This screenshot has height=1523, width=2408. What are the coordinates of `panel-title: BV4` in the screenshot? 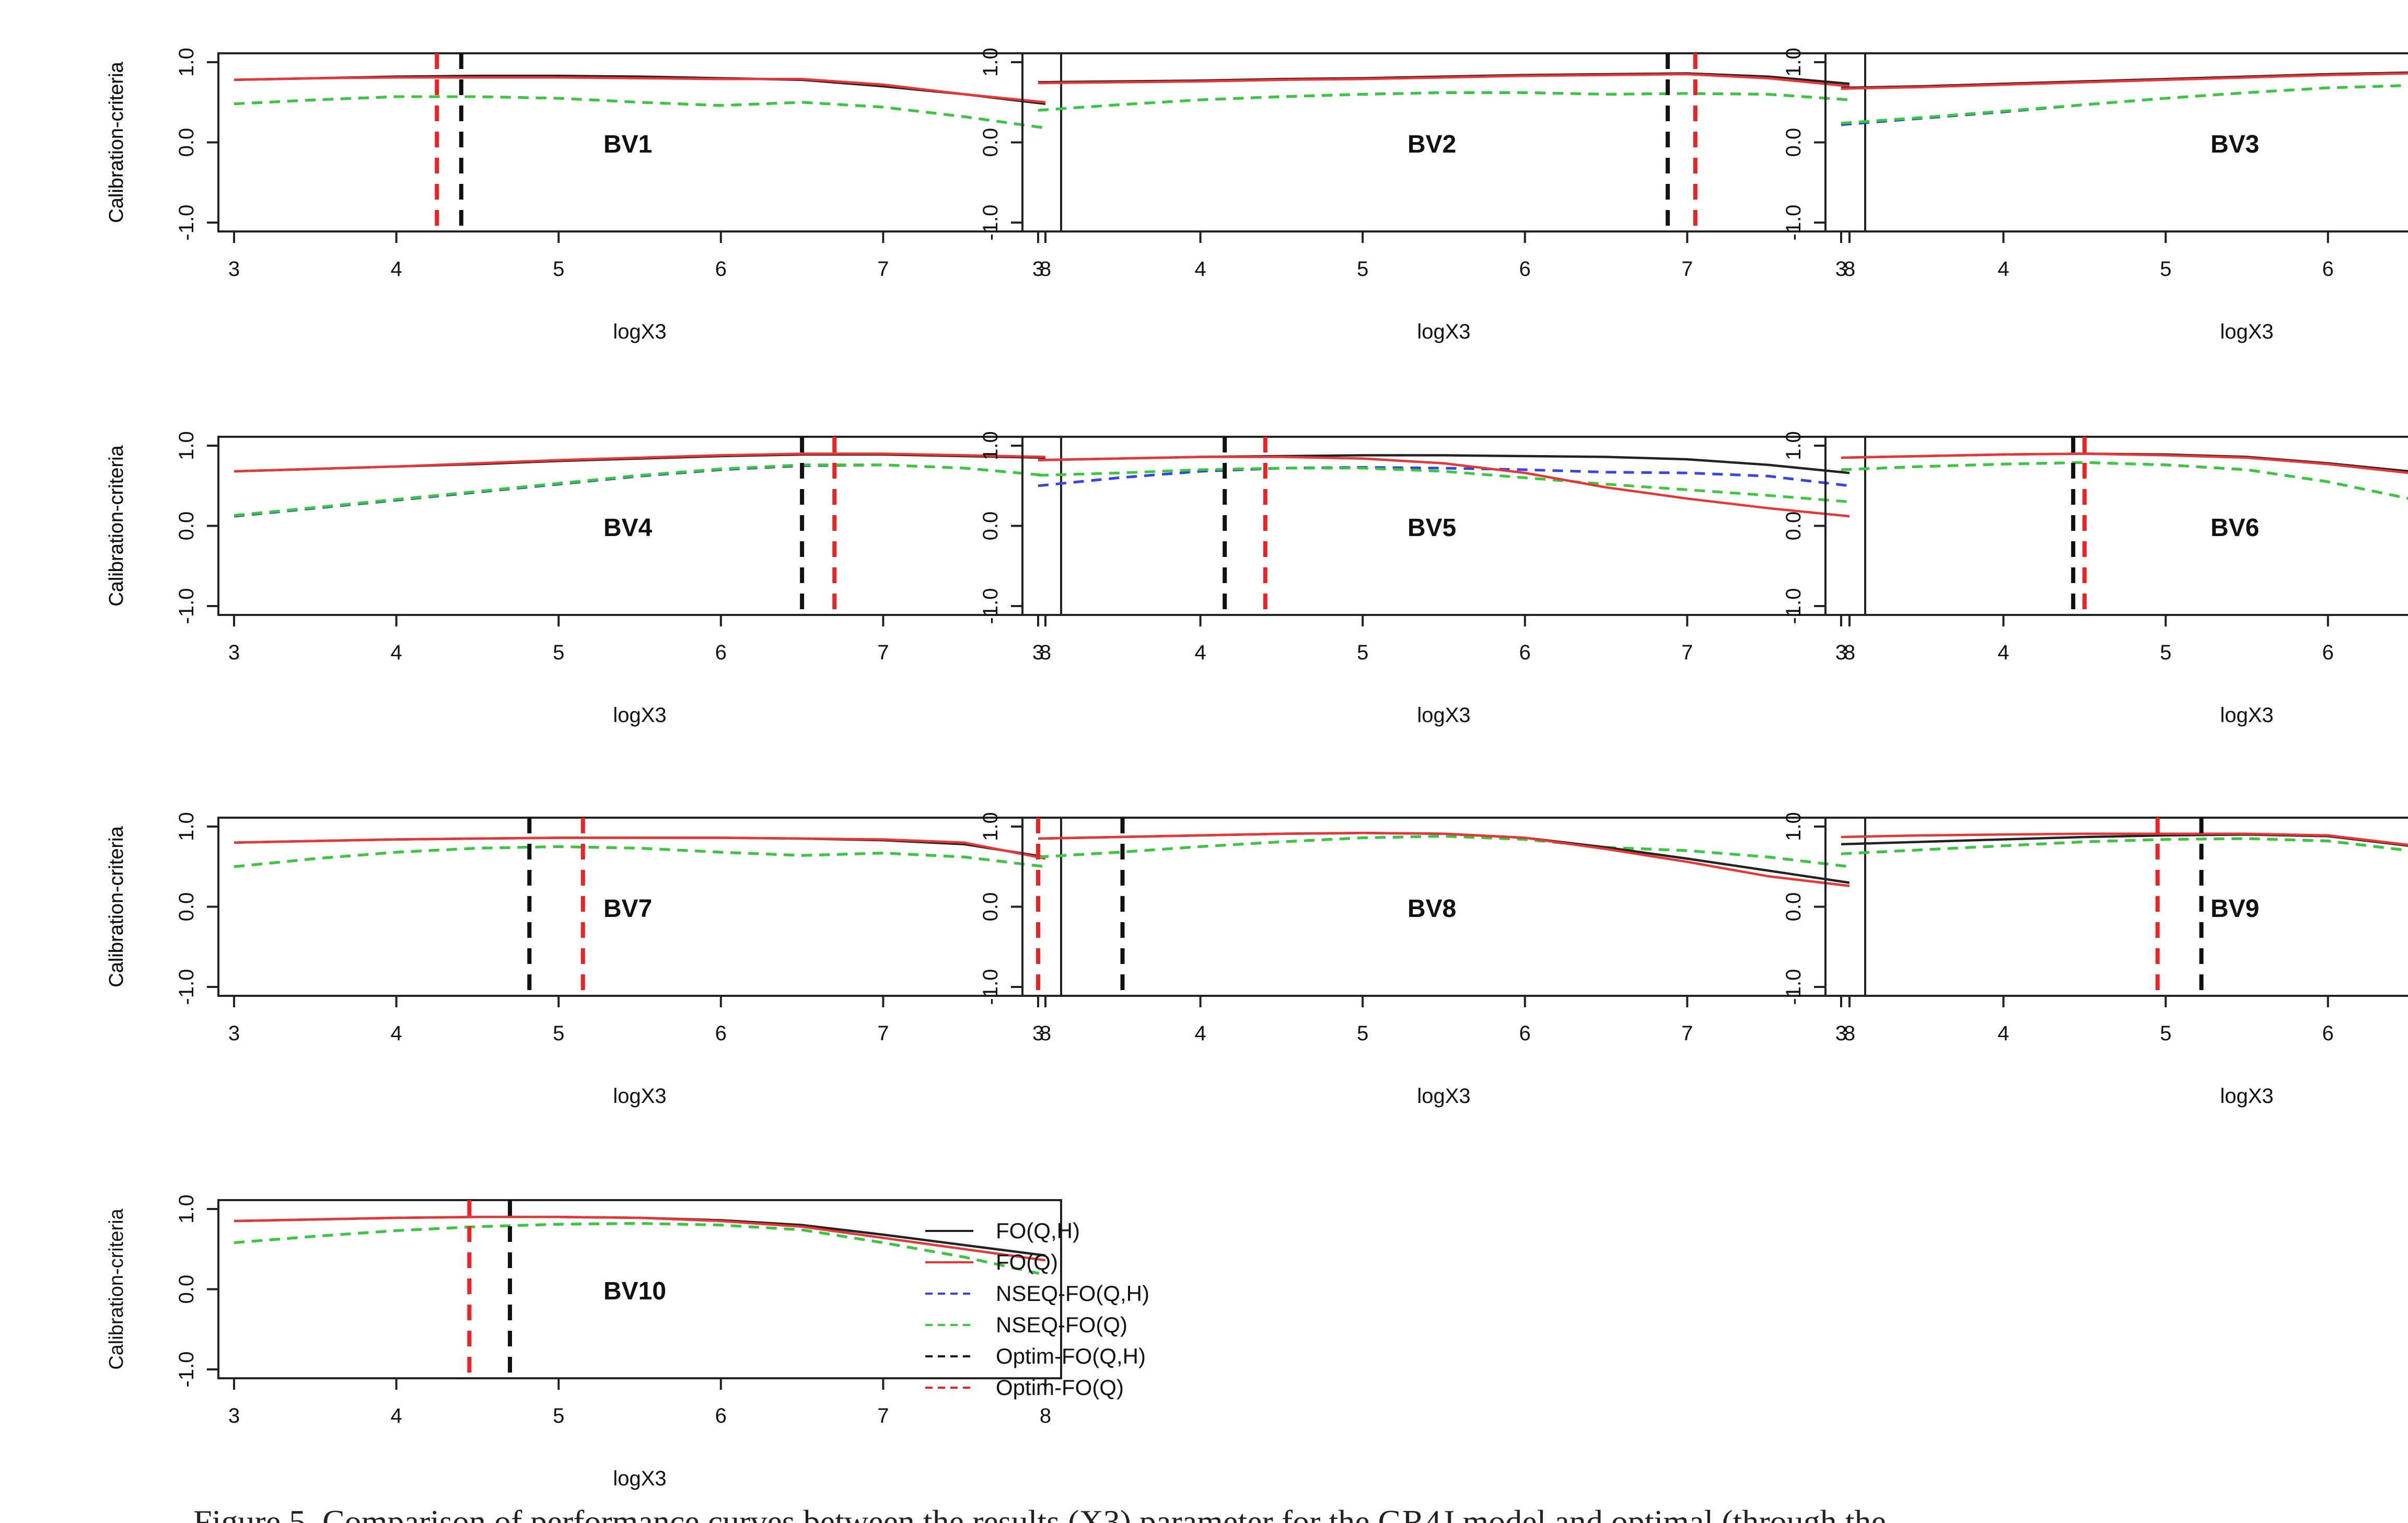 It's located at (628, 528).